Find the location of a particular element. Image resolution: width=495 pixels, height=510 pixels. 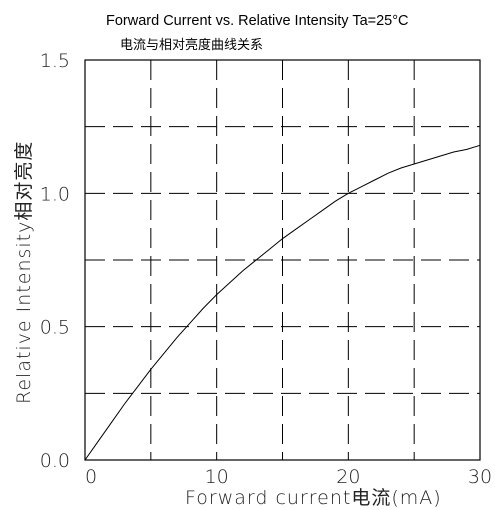

x-tick-label: 20 is located at coordinates (348, 477).